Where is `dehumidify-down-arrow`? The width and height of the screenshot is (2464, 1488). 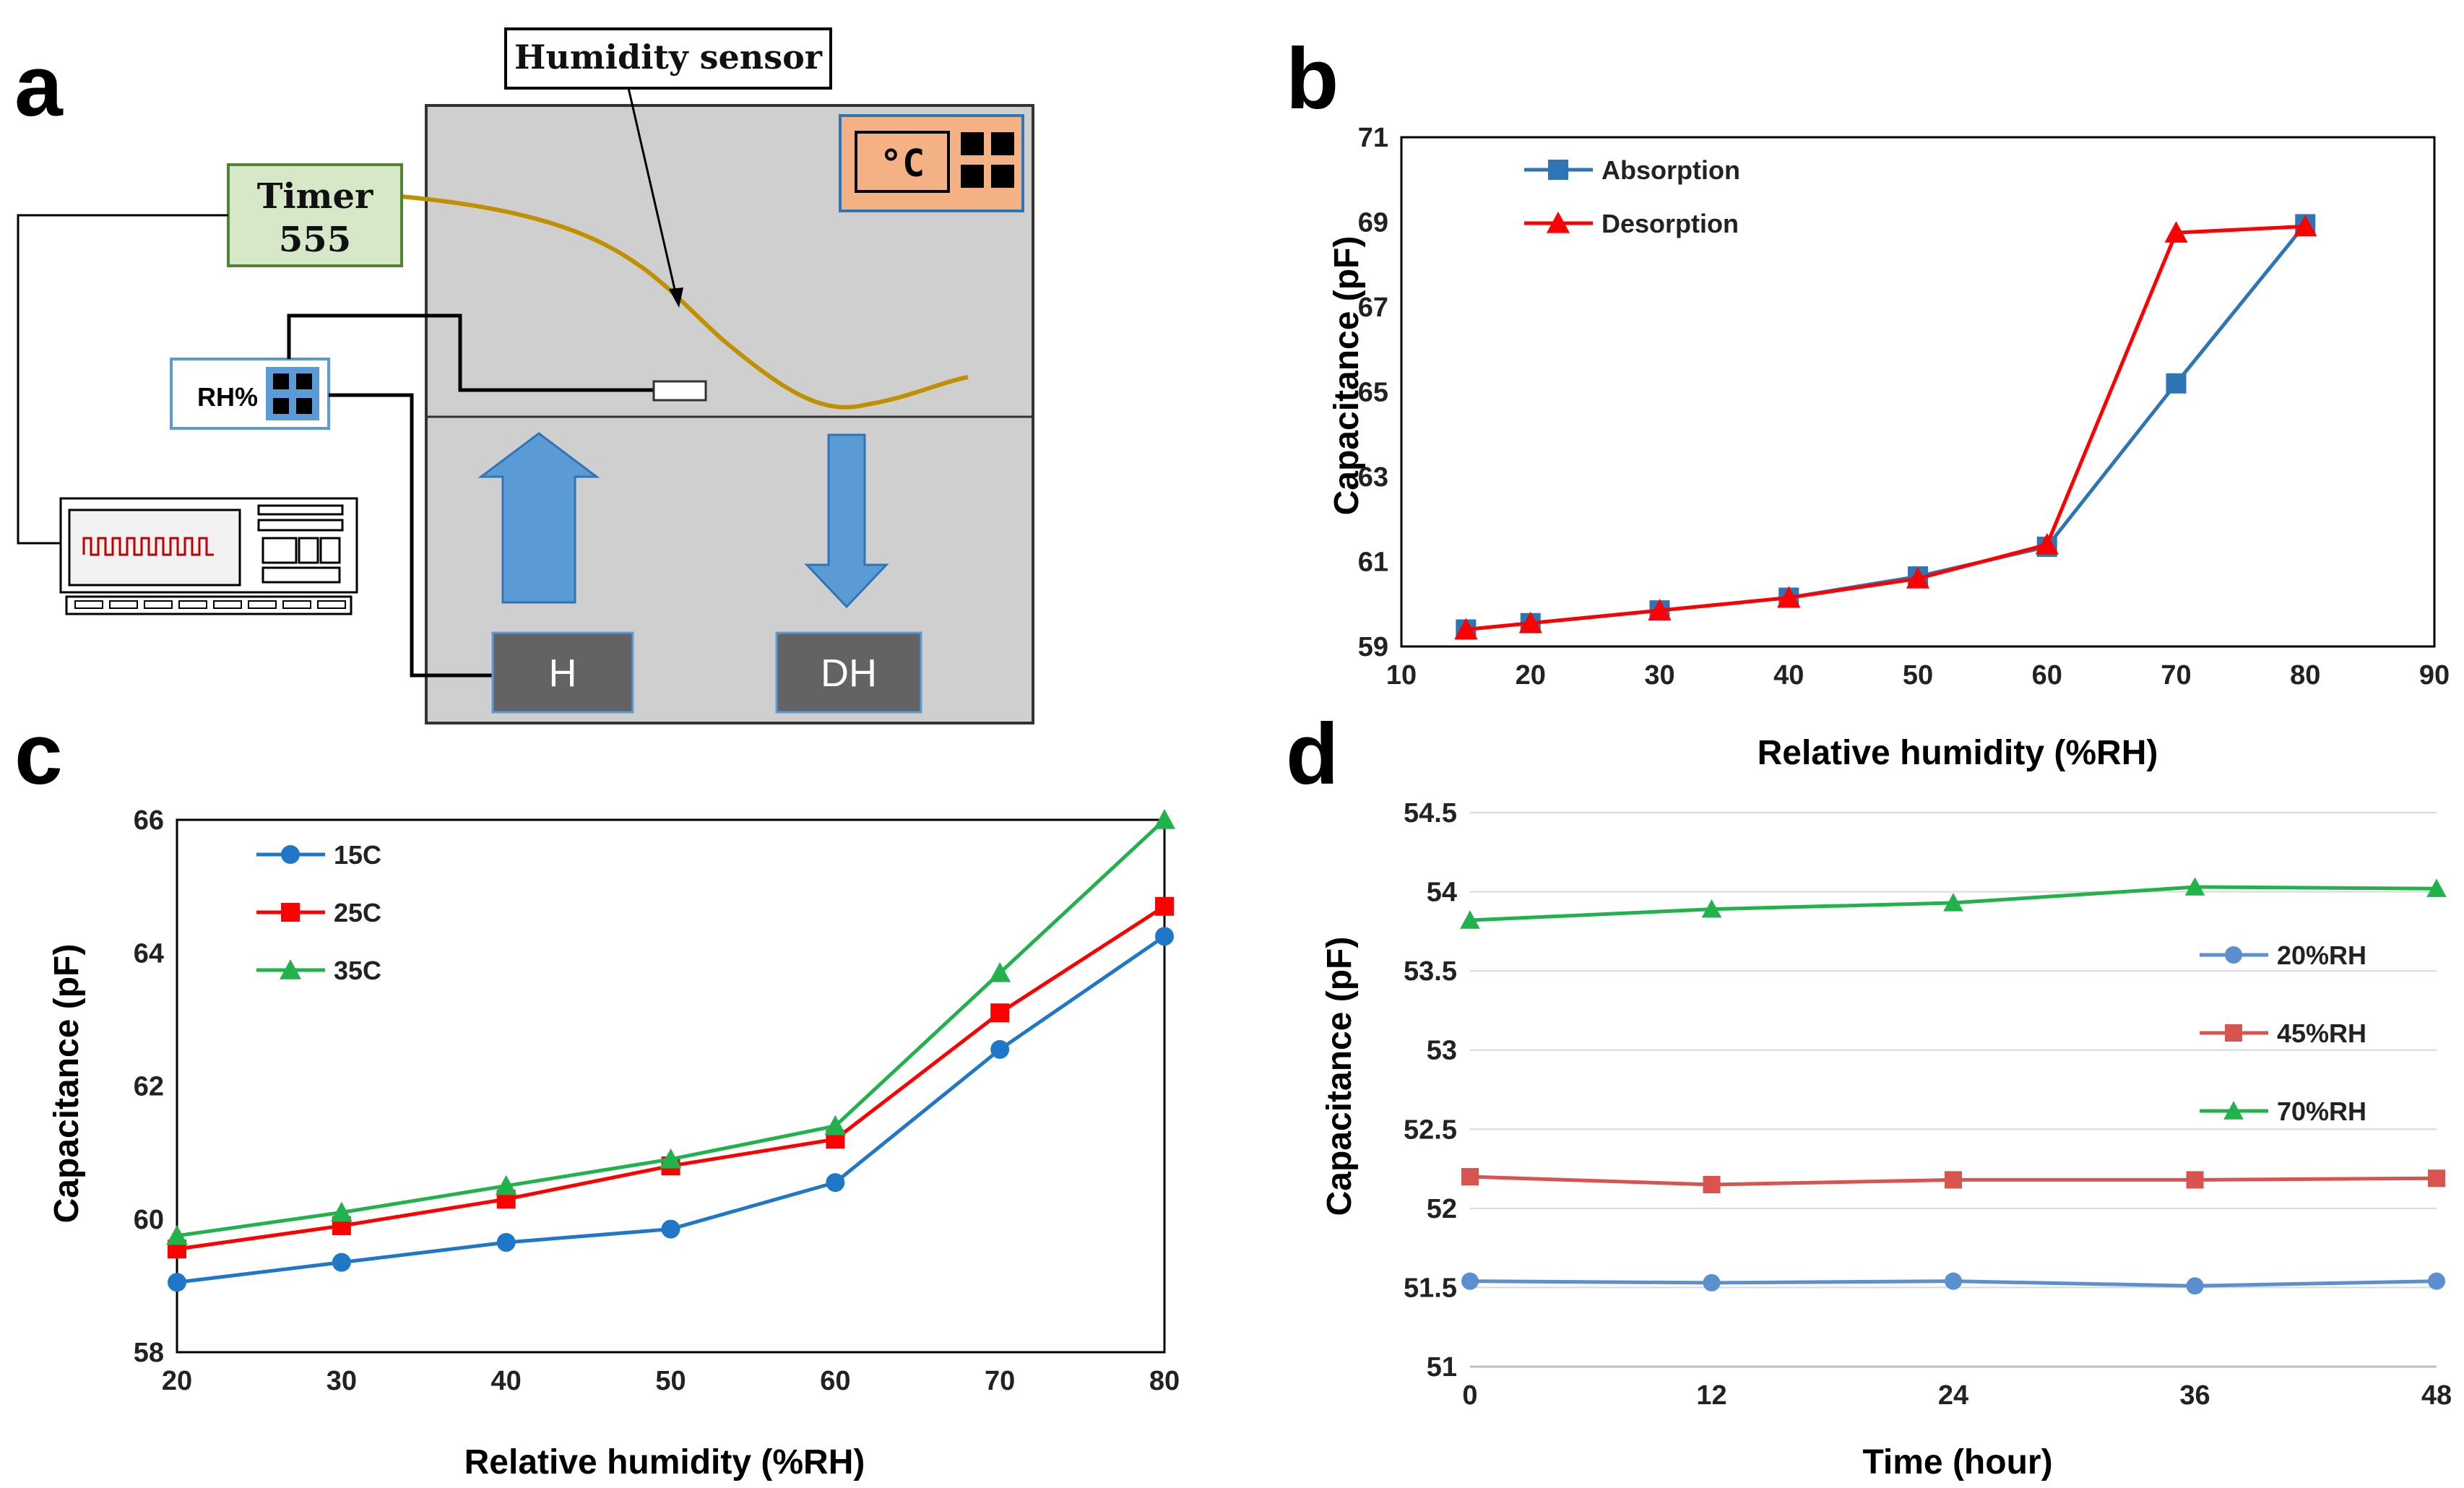
dehumidify-down-arrow is located at coordinates (846, 521).